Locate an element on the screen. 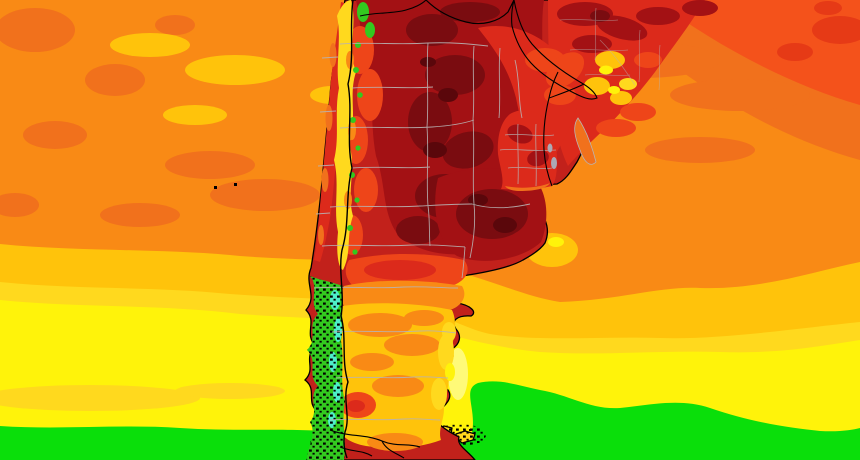  patagonia-coastal-fringe is located at coordinates (443, 366).